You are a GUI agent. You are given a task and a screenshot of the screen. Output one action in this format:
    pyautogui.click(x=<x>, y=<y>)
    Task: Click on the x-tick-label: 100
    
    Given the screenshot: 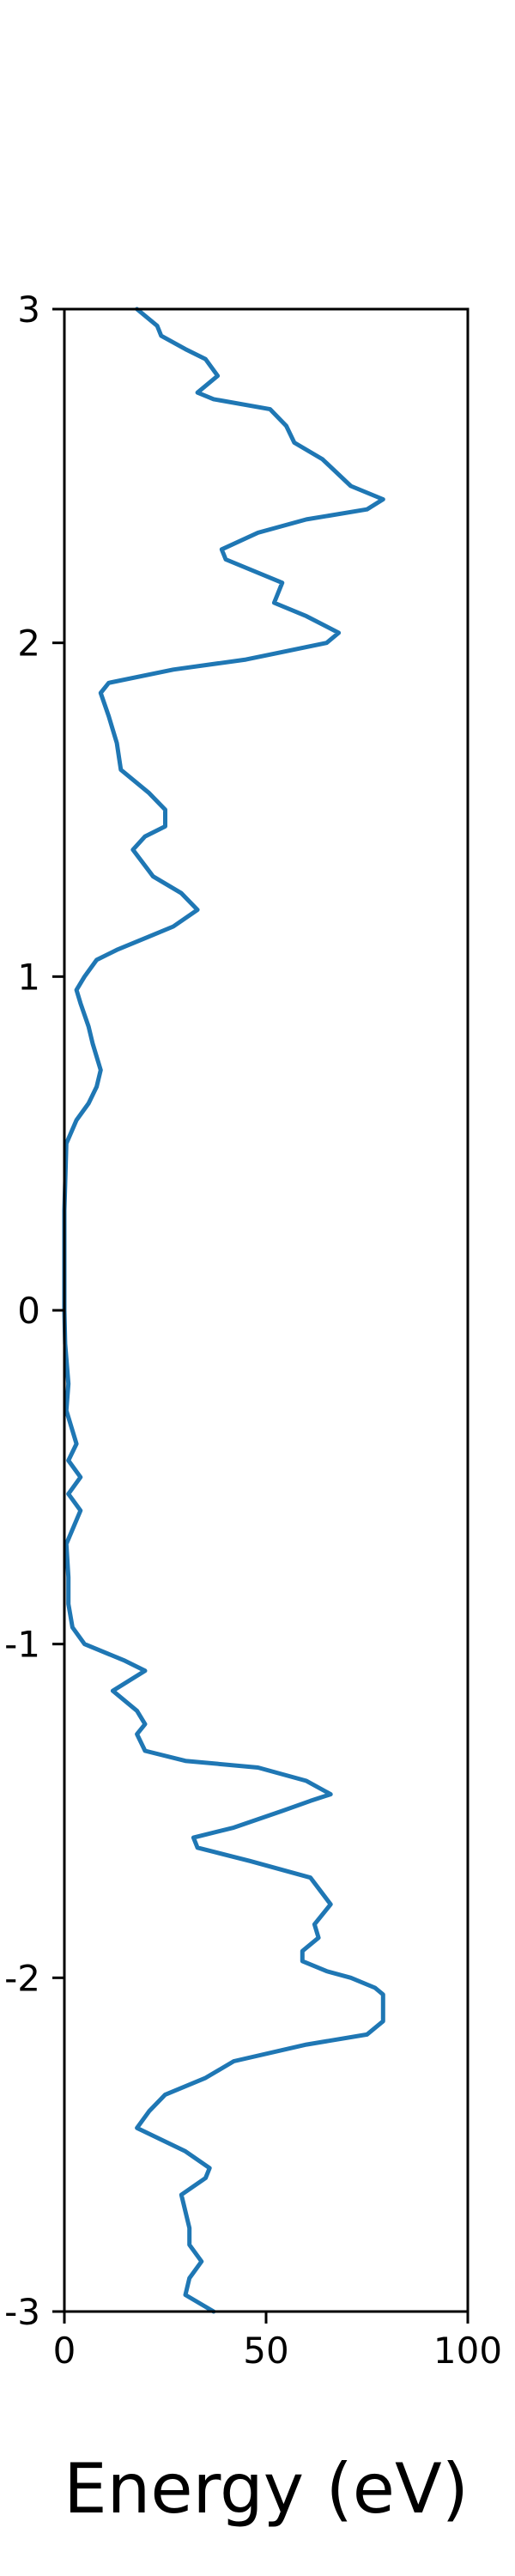 What is the action you would take?
    pyautogui.click(x=467, y=2351)
    